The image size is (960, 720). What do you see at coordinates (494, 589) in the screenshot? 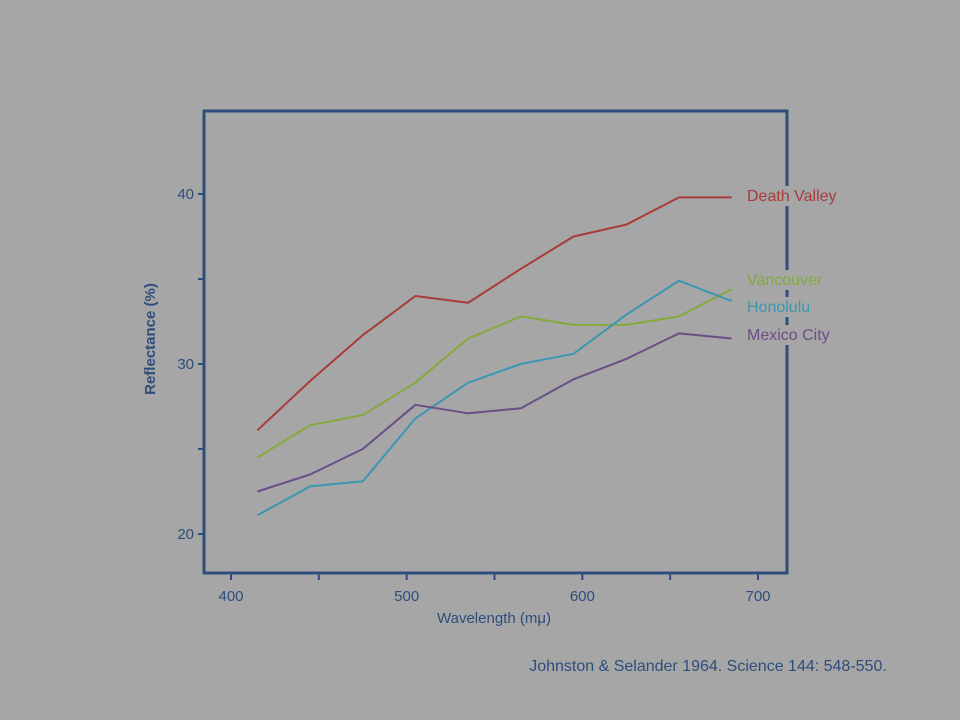
I see `x-axis: 400 500 600 700` at bounding box center [494, 589].